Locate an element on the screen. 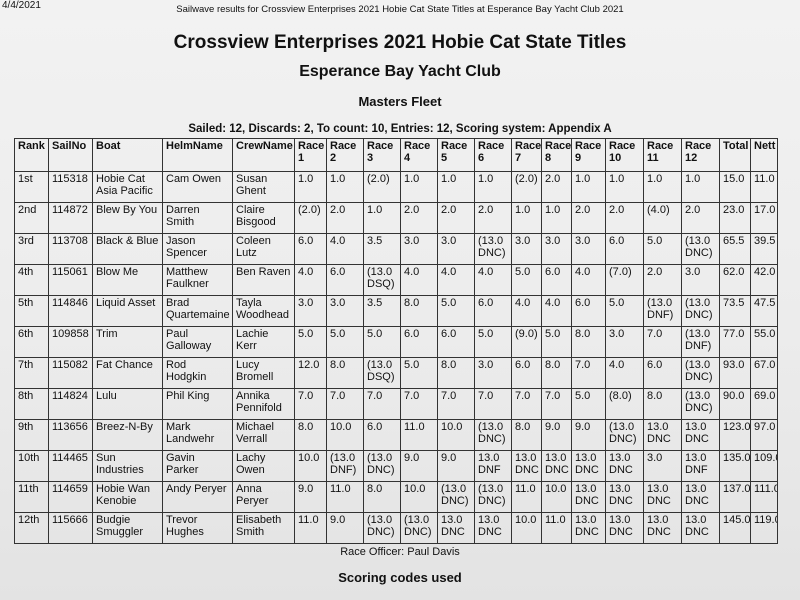 This screenshot has height=600, width=800. column-header: Race 3 is located at coordinates (382, 155).